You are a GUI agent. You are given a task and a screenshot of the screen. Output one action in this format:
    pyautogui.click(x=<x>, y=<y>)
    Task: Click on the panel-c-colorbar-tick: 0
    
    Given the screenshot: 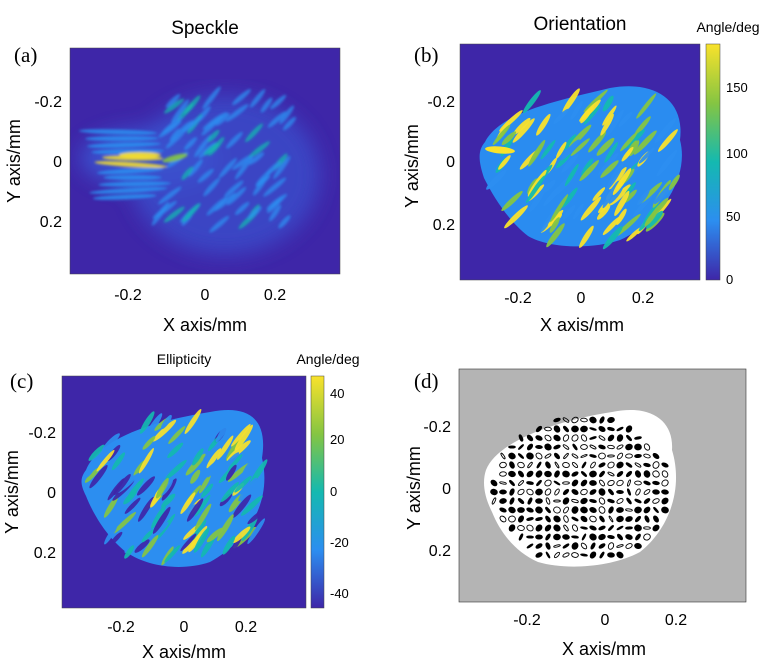 What is the action you would take?
    pyautogui.click(x=333, y=491)
    